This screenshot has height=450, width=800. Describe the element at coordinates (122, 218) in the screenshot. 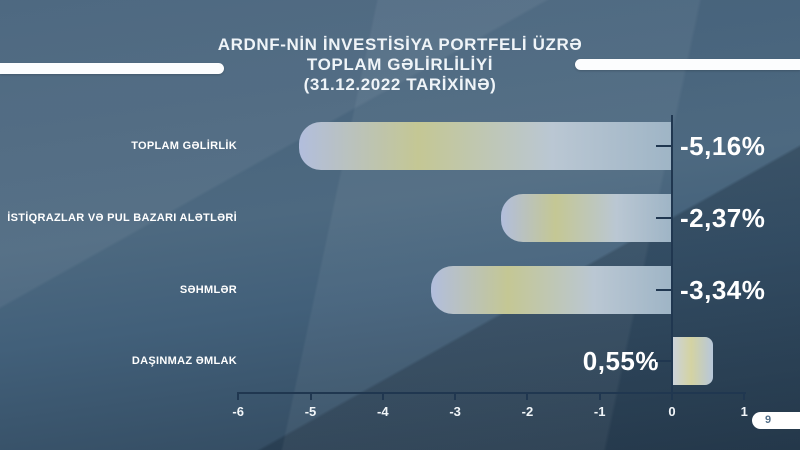

I see `category-label: İSTİQRAZLAR VƏ PUL BAZARI ALƏTLƏRİ` at that location.